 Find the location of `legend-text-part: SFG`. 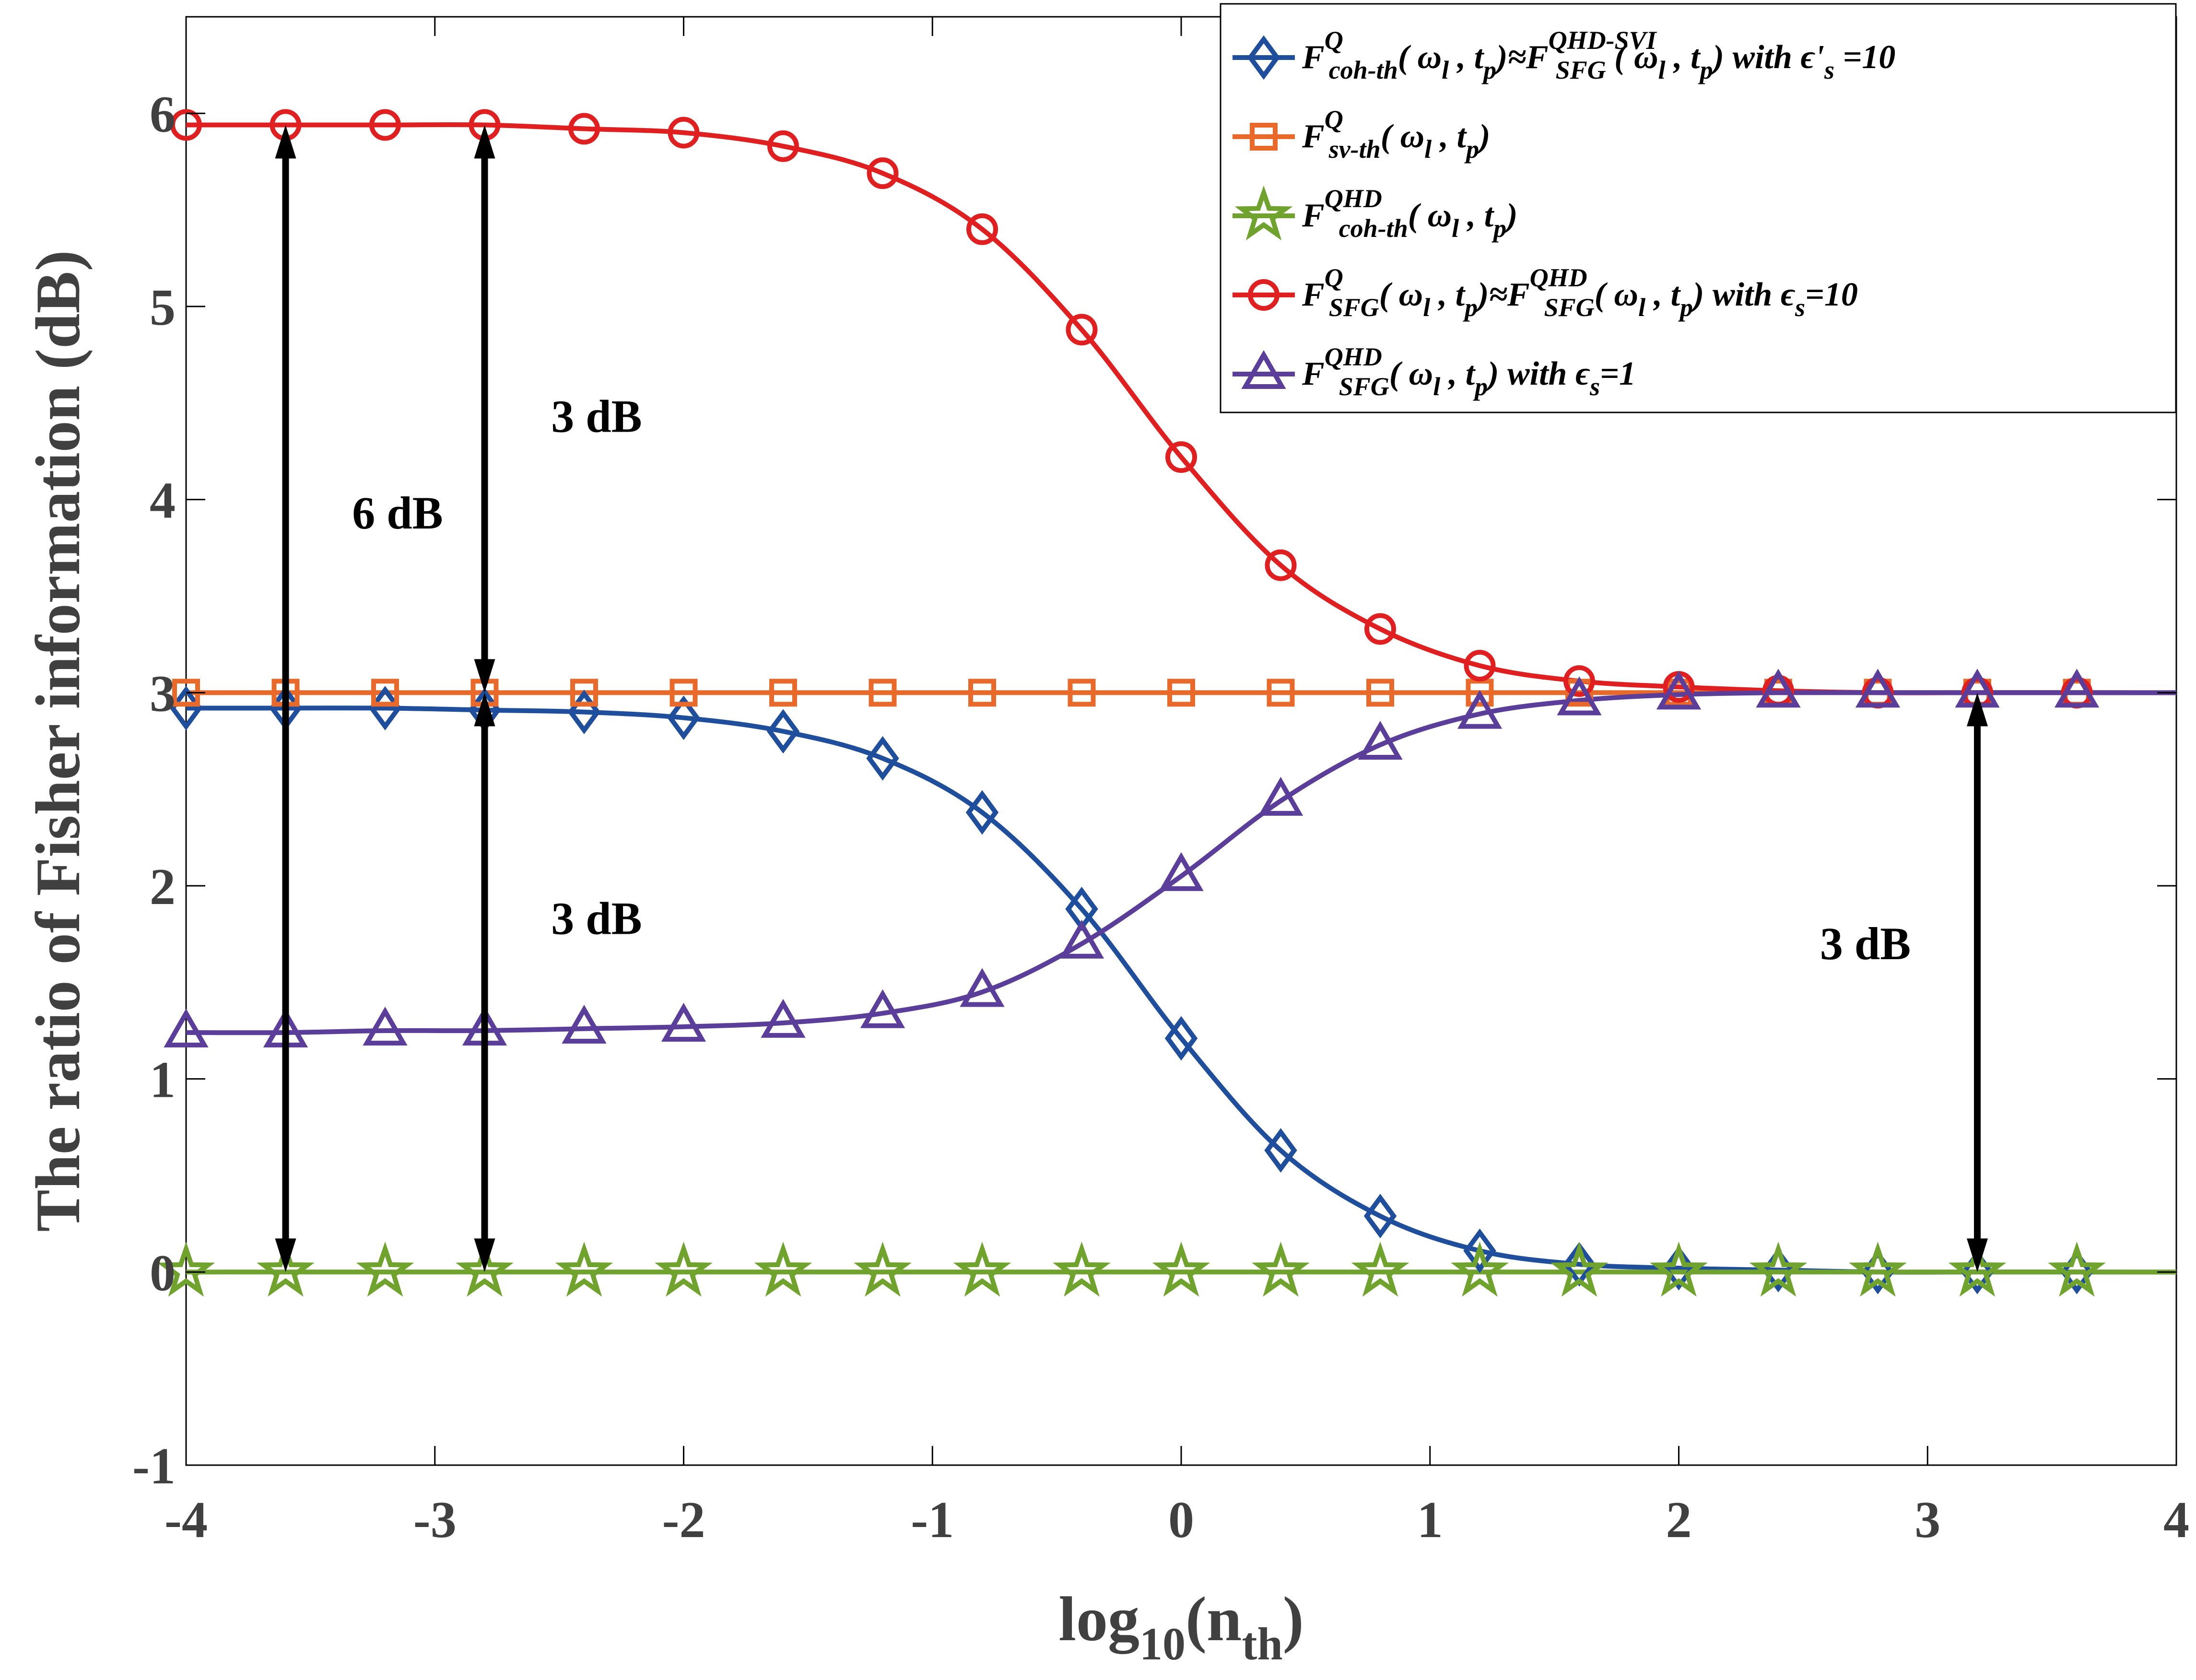

legend-text-part: SFG is located at coordinates (1569, 307).